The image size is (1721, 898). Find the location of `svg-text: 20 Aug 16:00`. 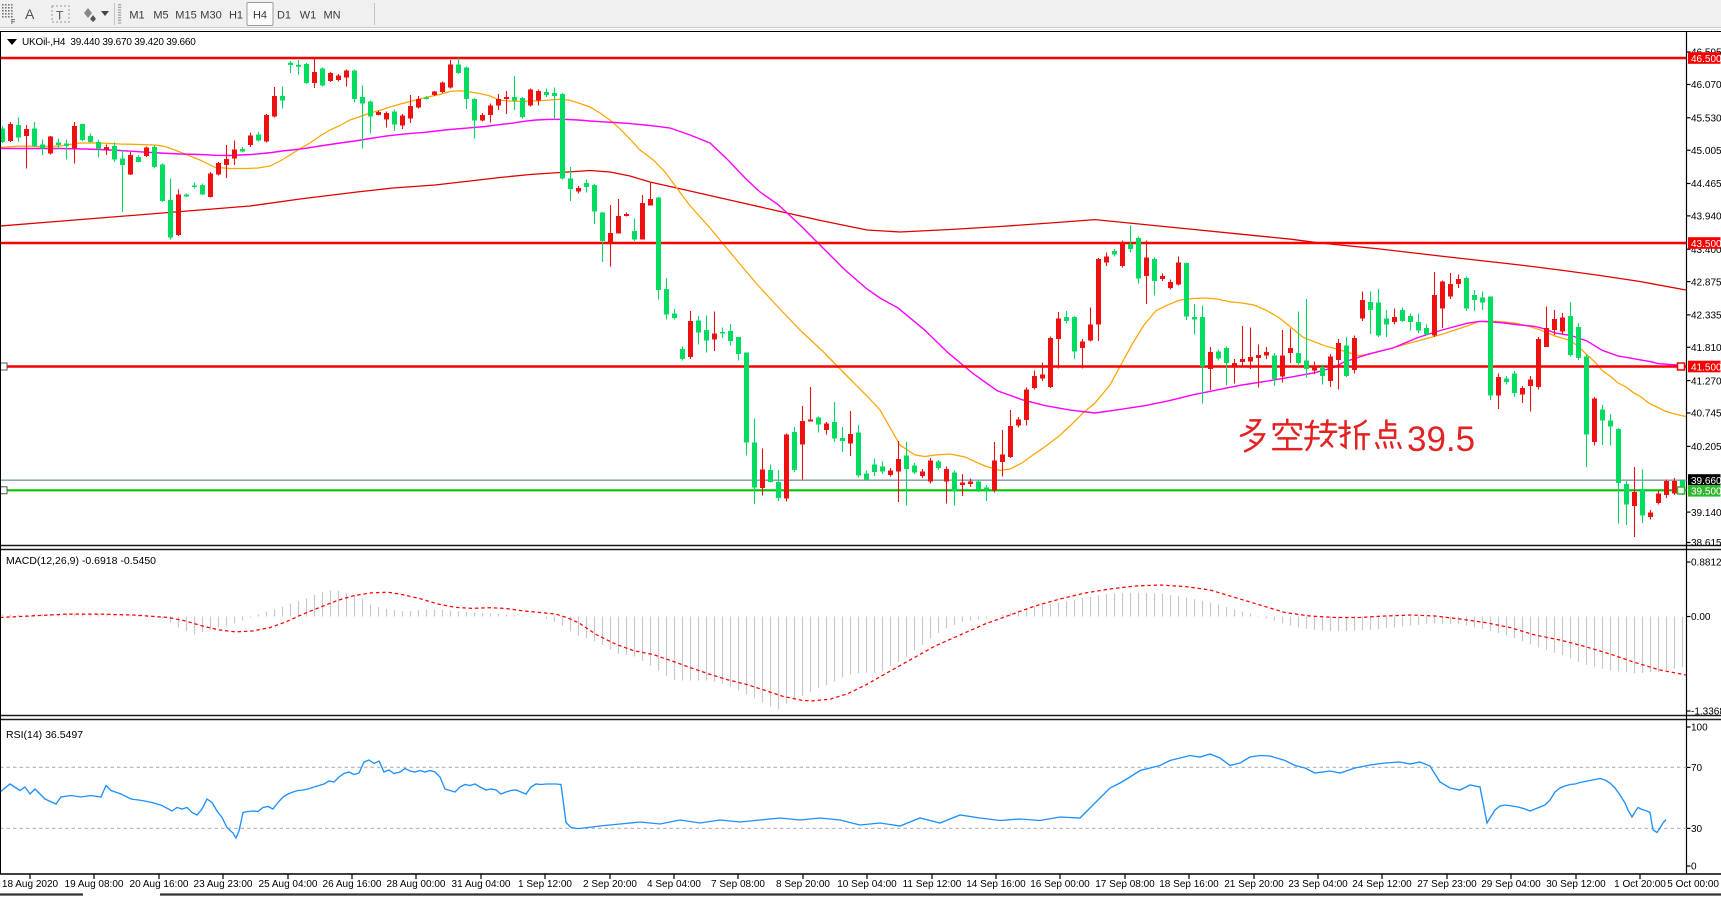

svg-text: 20 Aug 16:00 is located at coordinates (159, 884).